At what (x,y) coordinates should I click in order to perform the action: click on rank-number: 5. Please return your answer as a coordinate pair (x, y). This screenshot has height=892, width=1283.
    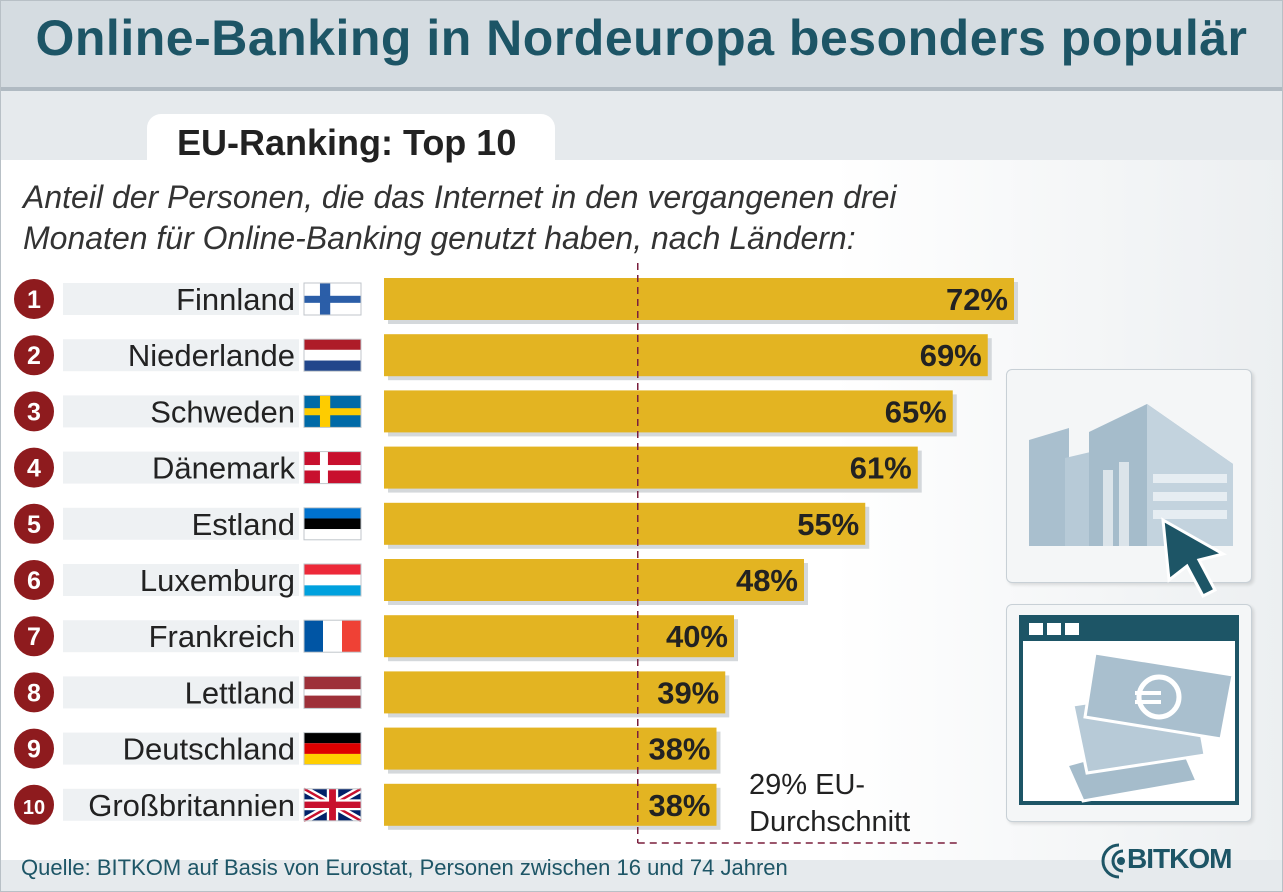
    Looking at the image, I should click on (34, 525).